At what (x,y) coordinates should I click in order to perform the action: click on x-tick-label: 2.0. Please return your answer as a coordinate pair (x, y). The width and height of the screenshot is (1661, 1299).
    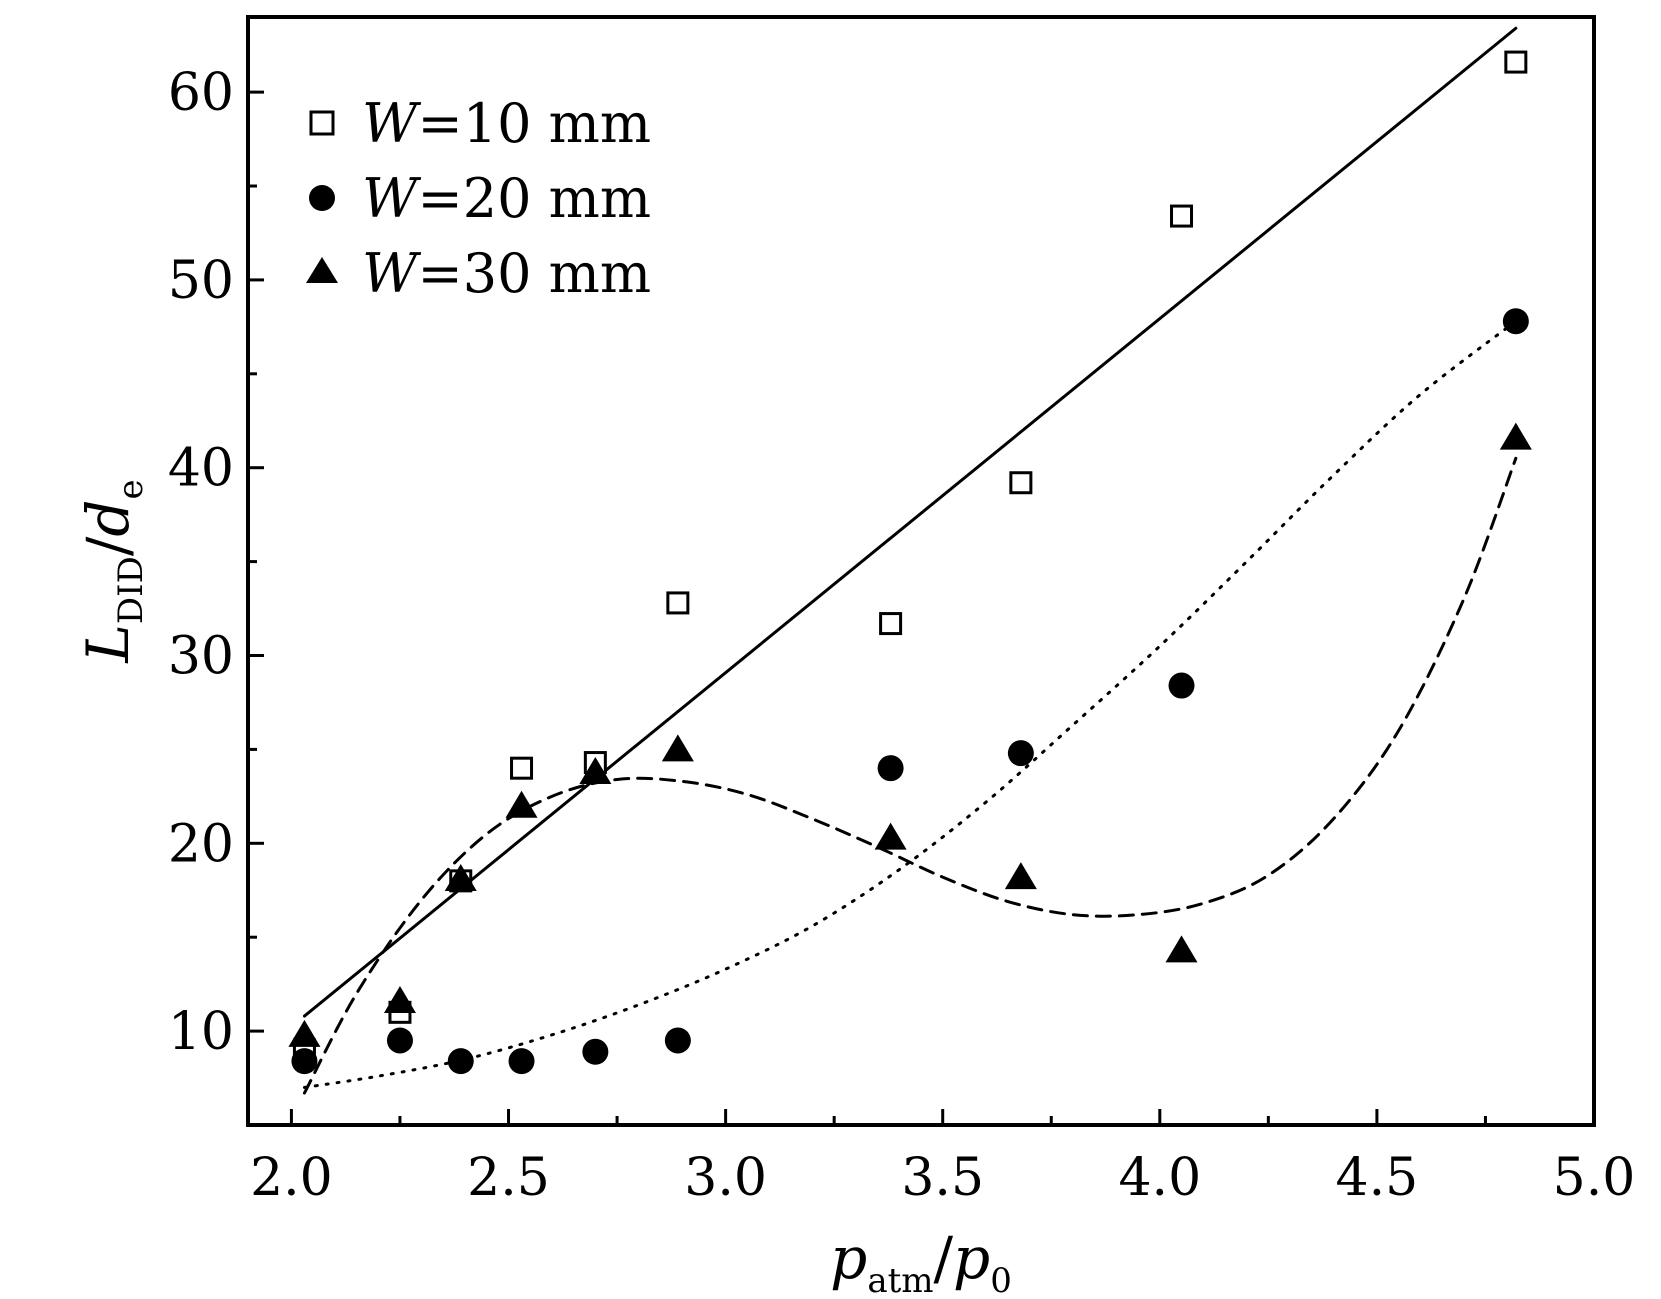
    Looking at the image, I should click on (291, 1178).